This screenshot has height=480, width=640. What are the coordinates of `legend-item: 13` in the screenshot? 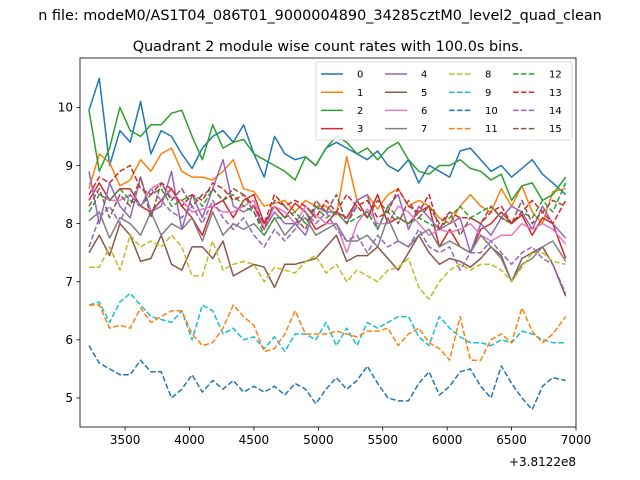 It's located at (537, 93).